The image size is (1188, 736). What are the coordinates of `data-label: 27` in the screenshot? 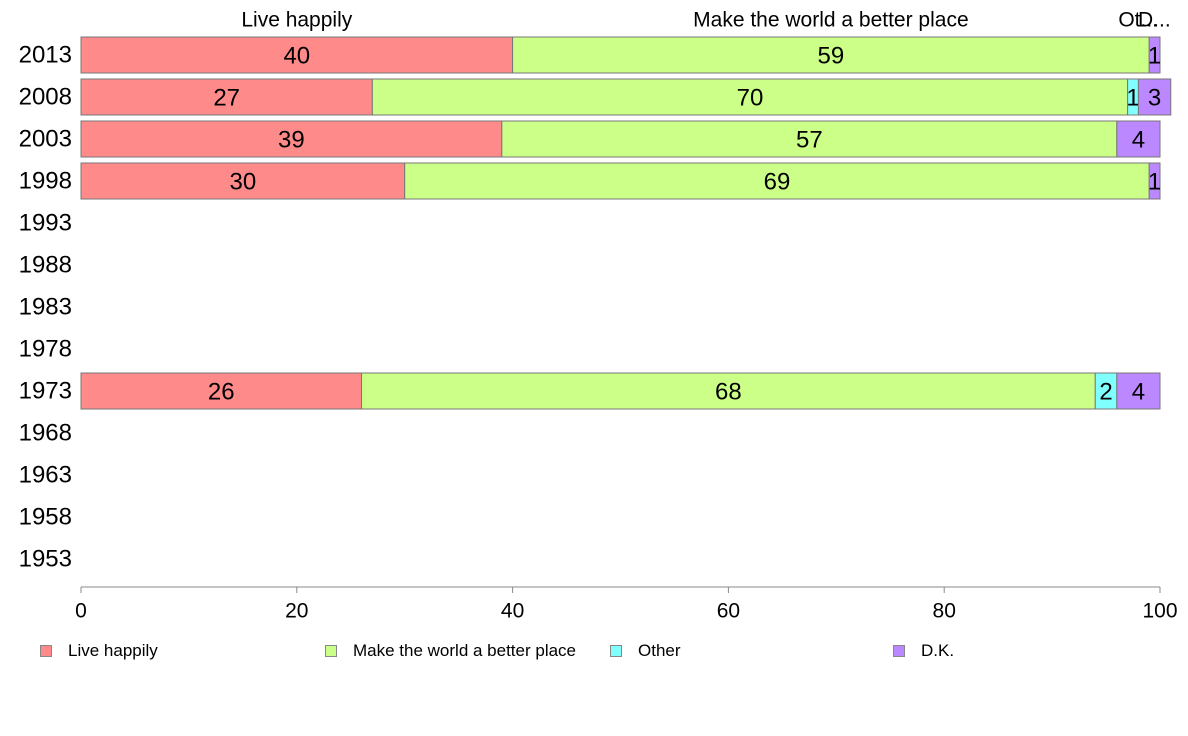 It's located at (226, 98).